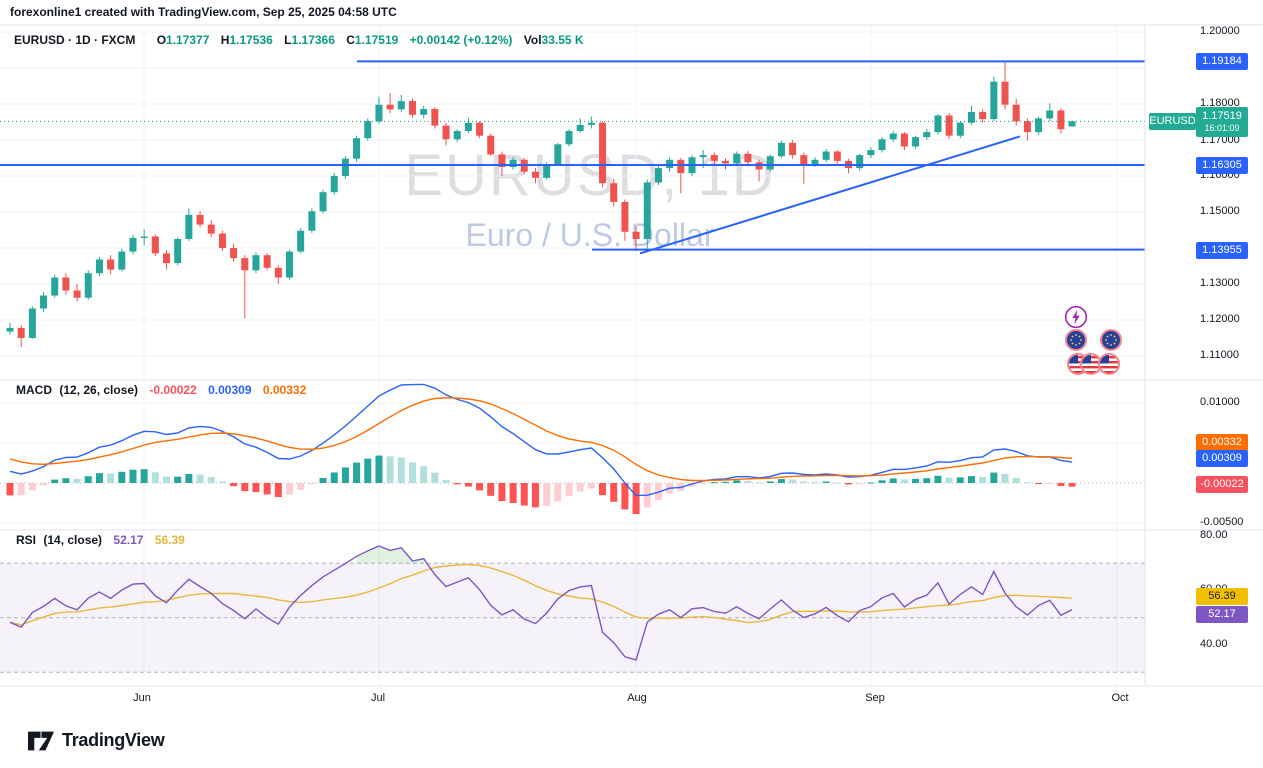 The image size is (1263, 768). Describe the element at coordinates (1222, 250) in the screenshot. I see `level-badge-low: 1.13955` at that location.